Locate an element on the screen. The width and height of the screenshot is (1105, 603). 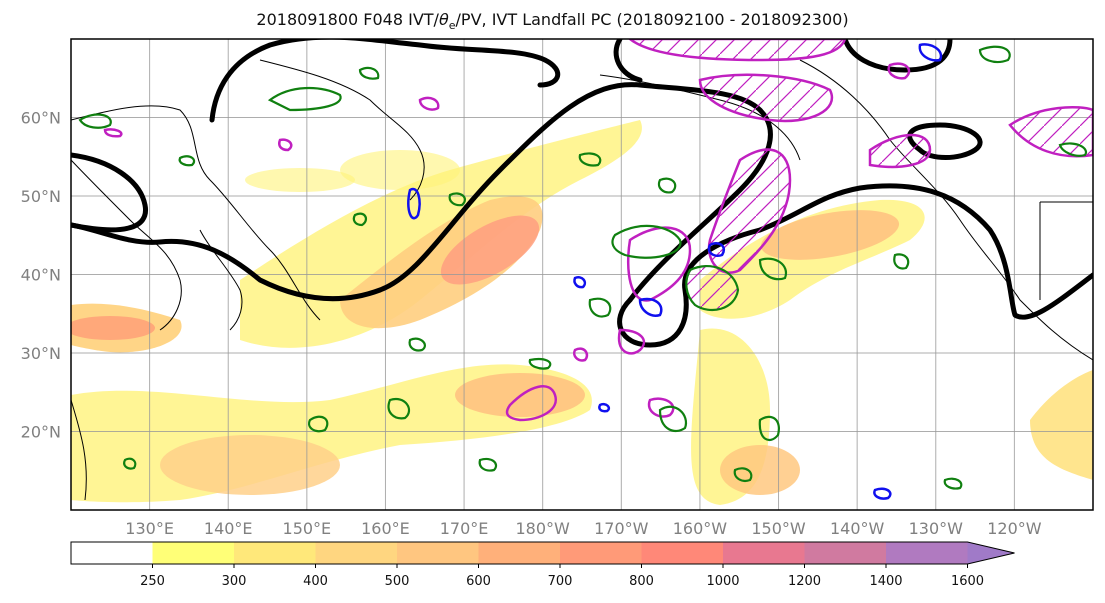
latitude-label: 40°N is located at coordinates (41, 275).